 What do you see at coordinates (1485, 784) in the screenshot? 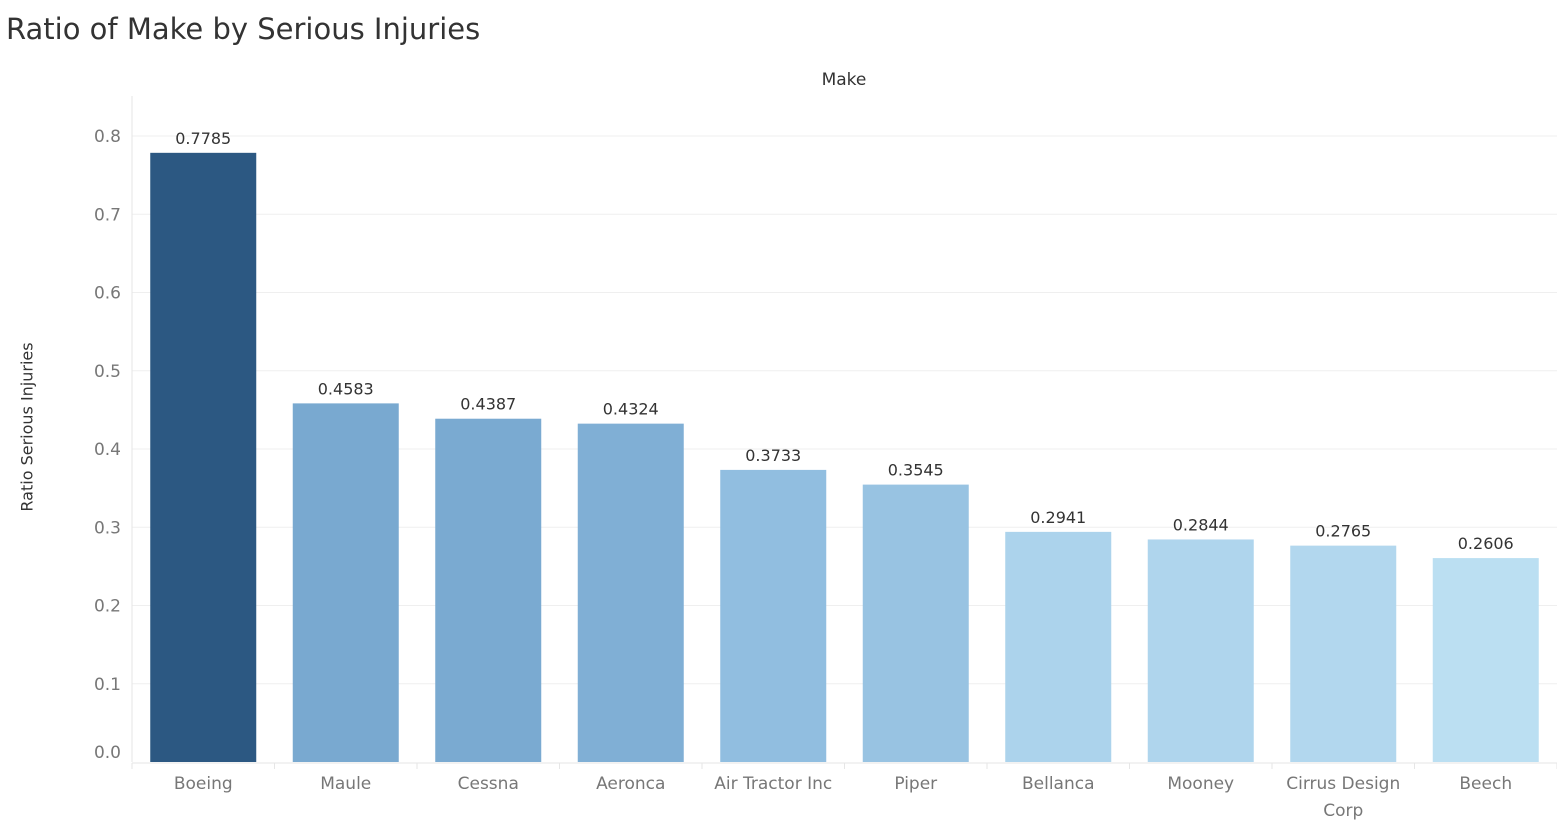
I see `x-tick-label: Beech` at bounding box center [1485, 784].